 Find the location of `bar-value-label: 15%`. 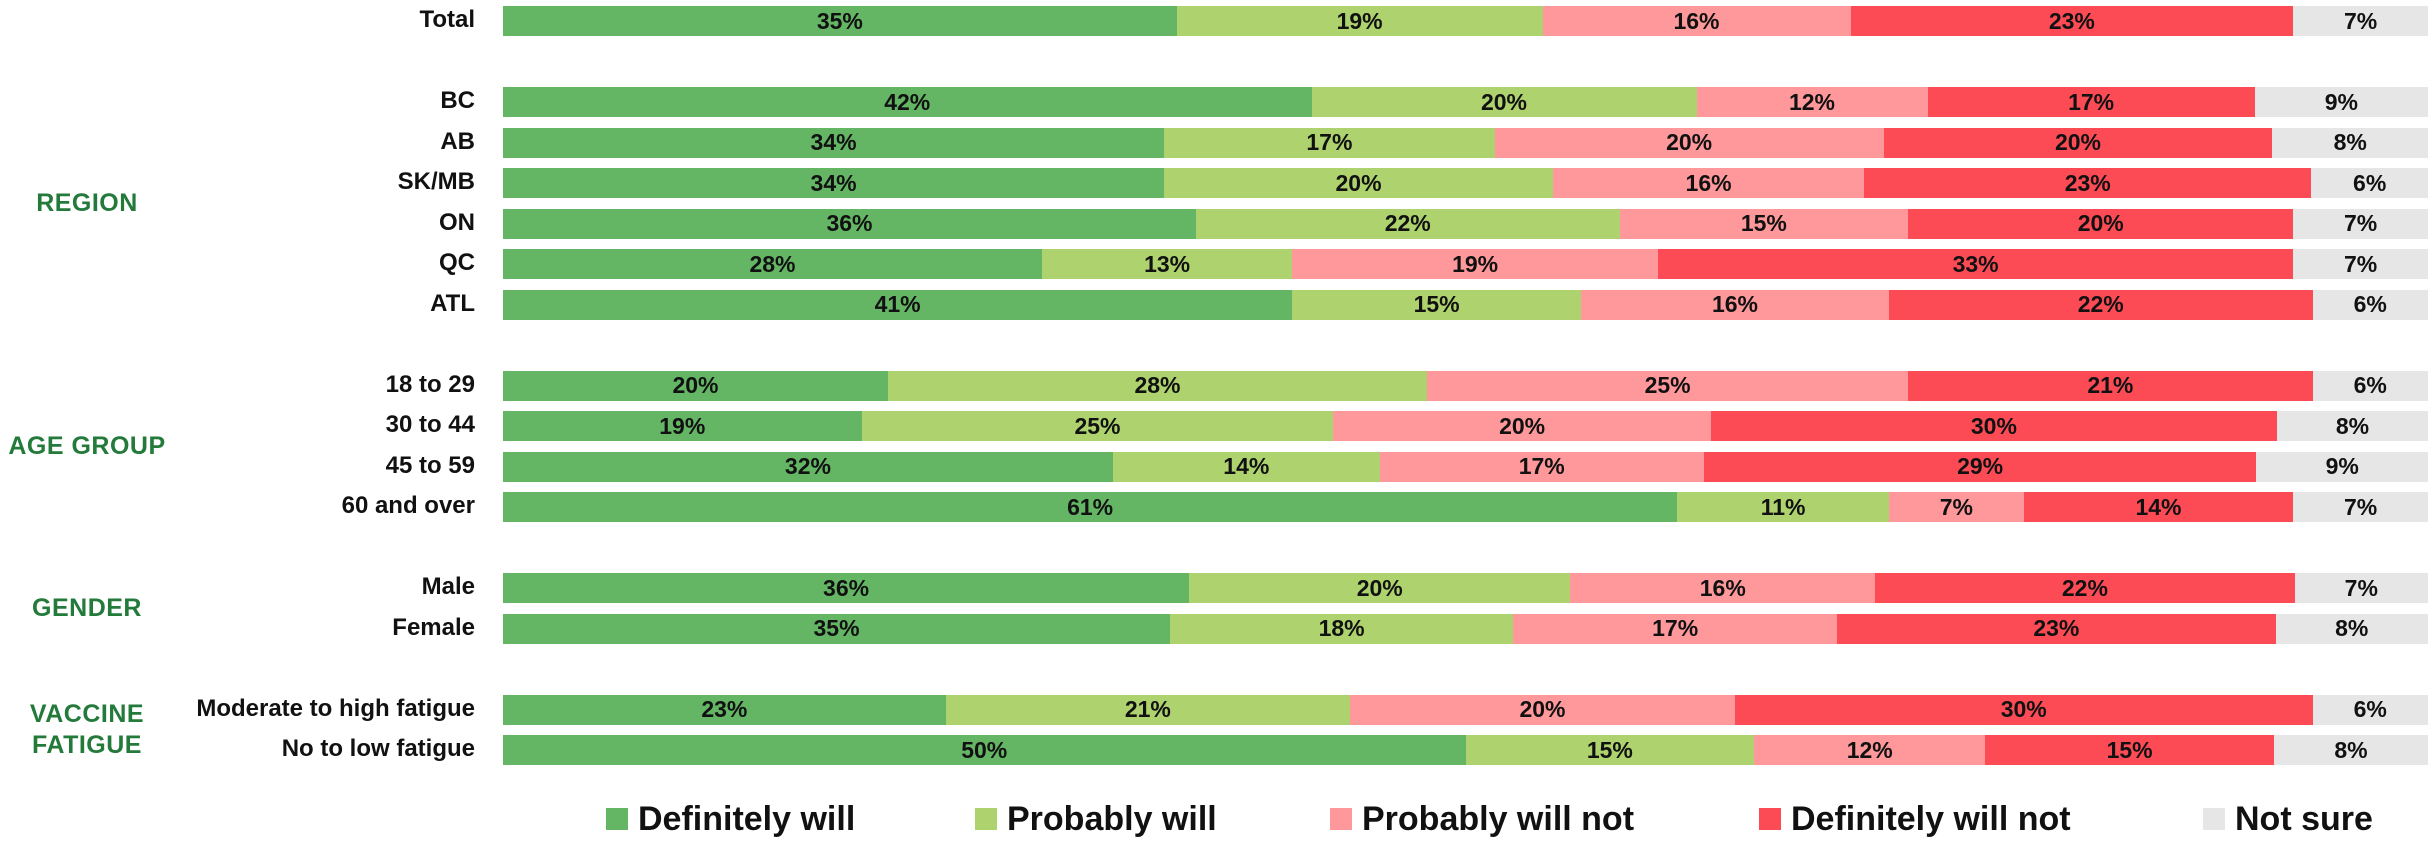

bar-value-label: 15% is located at coordinates (2129, 749).